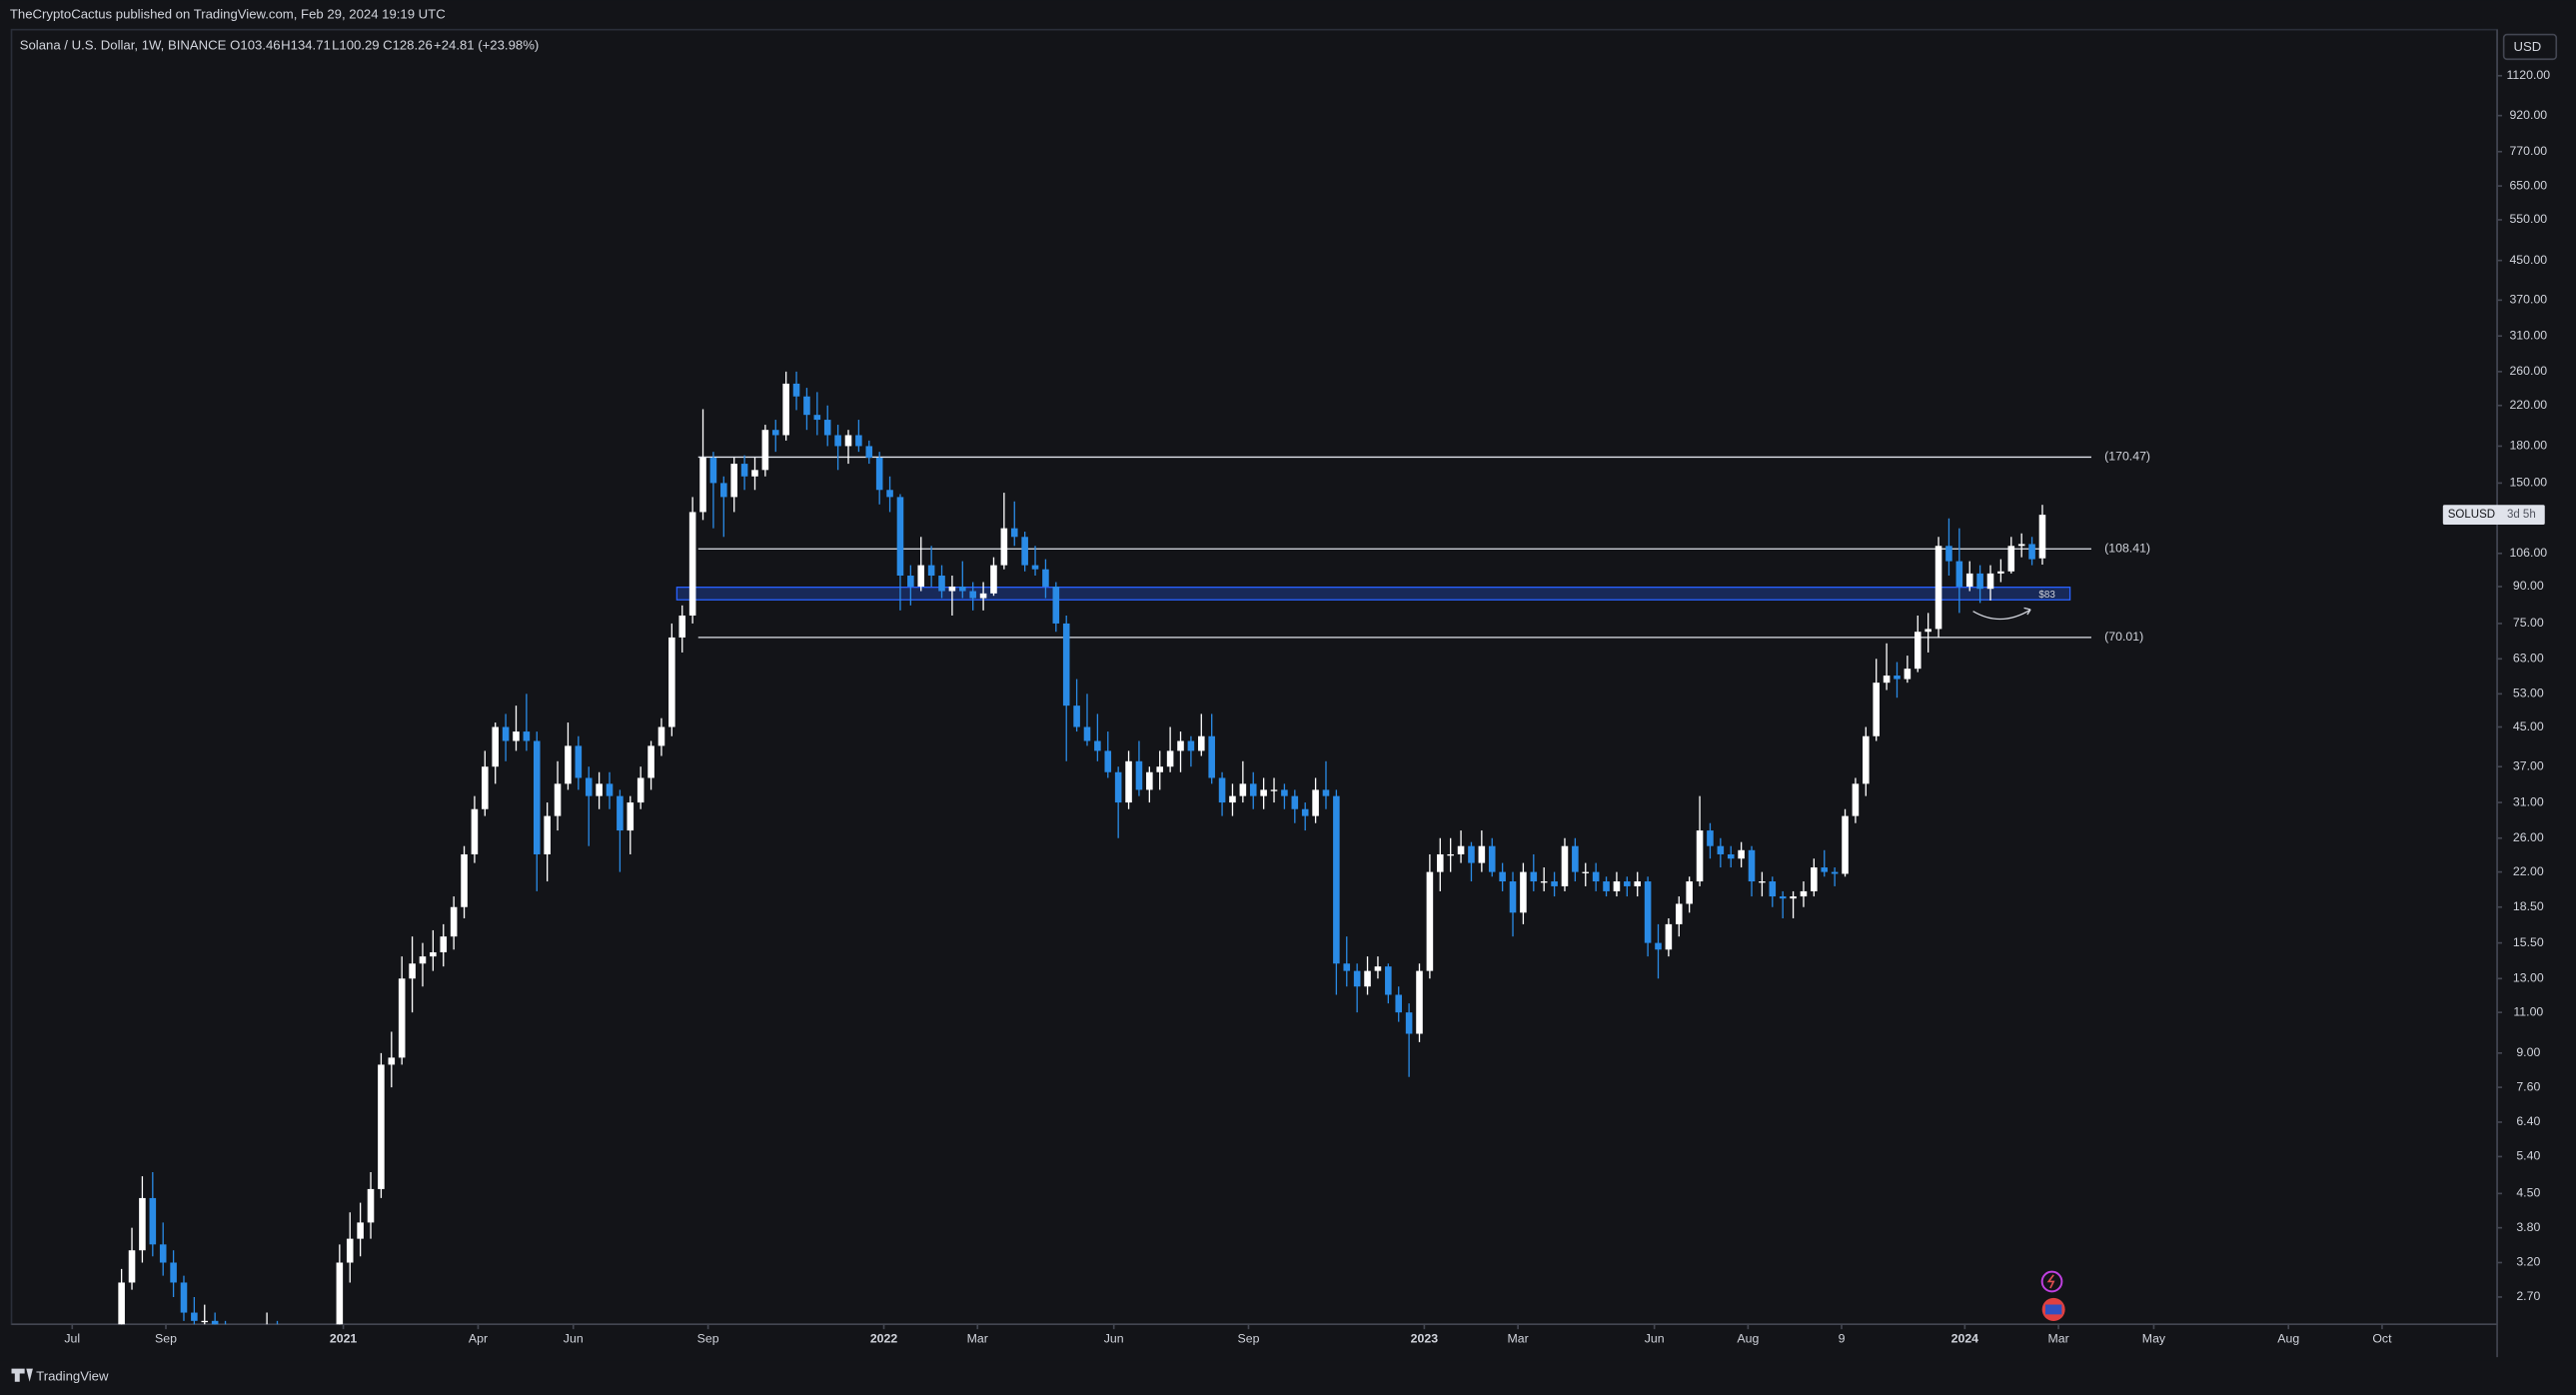  Describe the element at coordinates (486, 45) in the screenshot. I see `legend-value: +24.81 (+23.98%)` at that location.